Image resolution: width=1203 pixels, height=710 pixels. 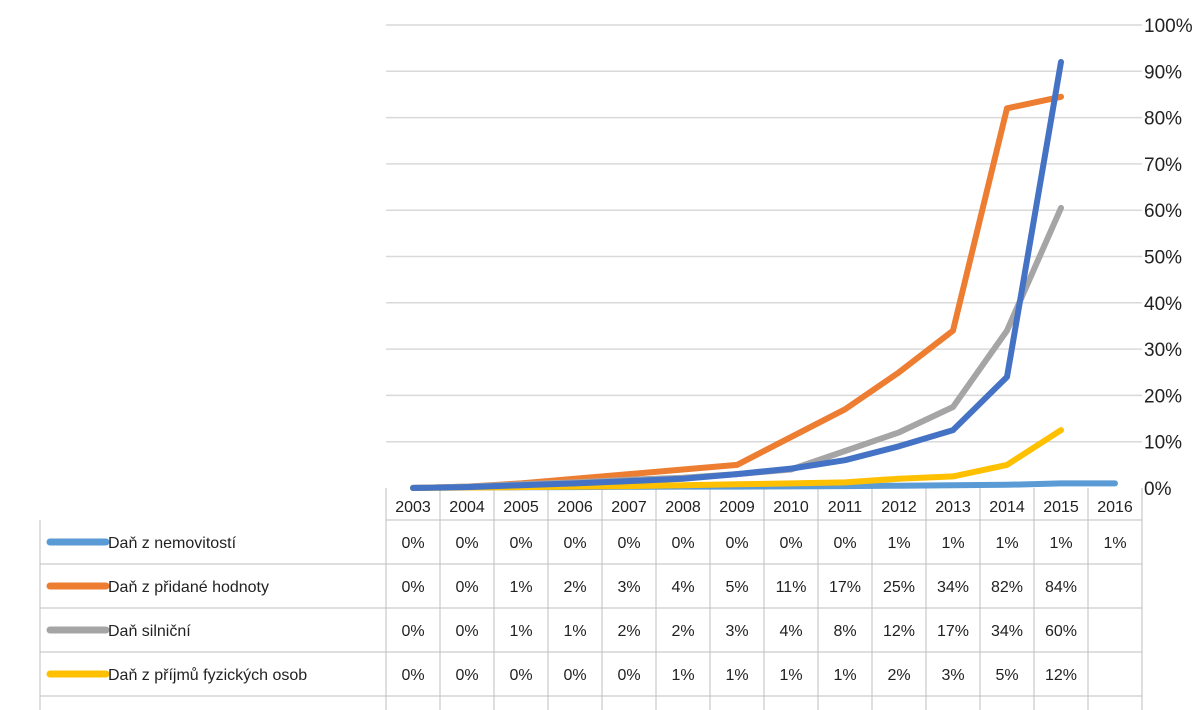 What do you see at coordinates (1168, 26) in the screenshot?
I see `y-tick-label: 100%` at bounding box center [1168, 26].